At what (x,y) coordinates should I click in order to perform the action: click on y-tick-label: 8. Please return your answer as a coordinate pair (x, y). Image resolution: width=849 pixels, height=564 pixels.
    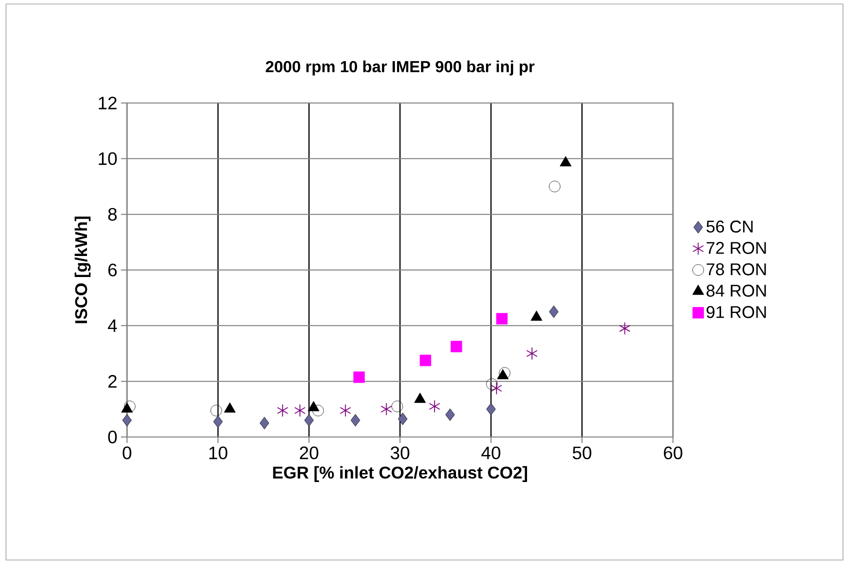
    Looking at the image, I should click on (112, 214).